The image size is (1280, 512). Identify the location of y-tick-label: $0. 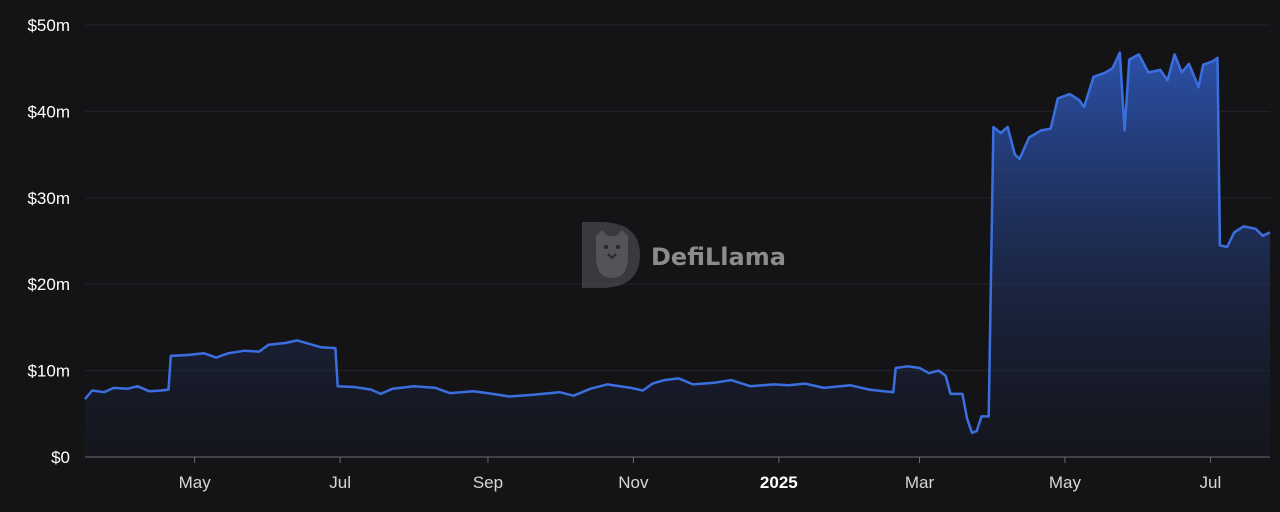
(60, 457).